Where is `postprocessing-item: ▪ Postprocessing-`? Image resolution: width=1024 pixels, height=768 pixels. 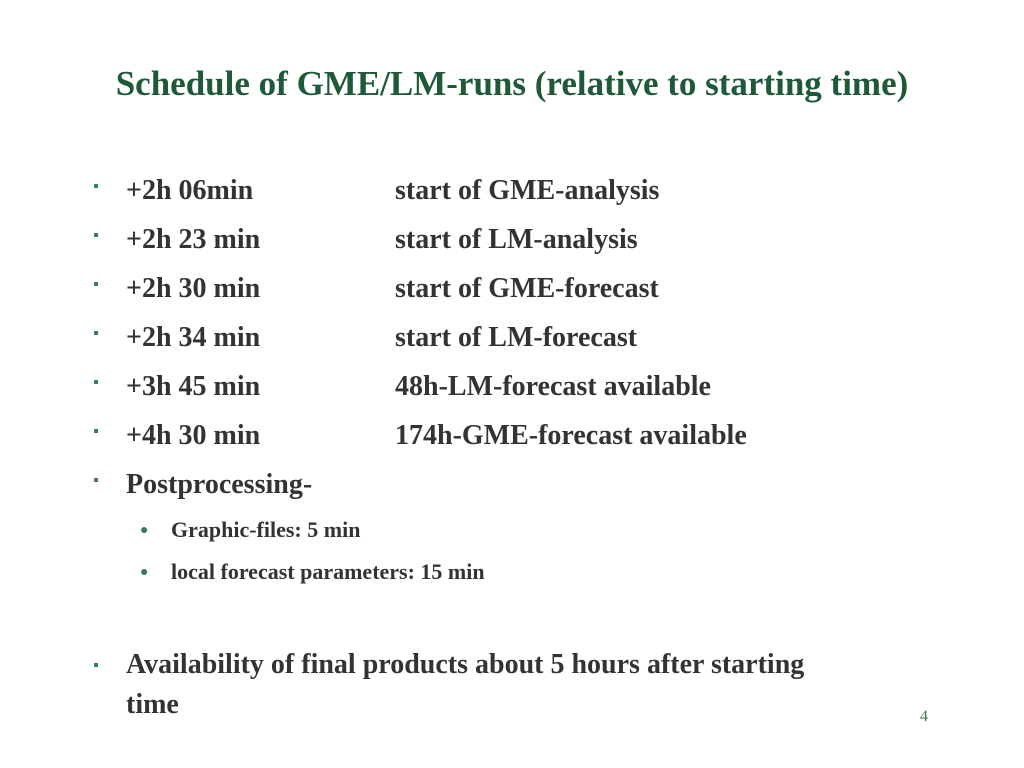 postprocessing-item: ▪ Postprocessing- is located at coordinates (488, 484).